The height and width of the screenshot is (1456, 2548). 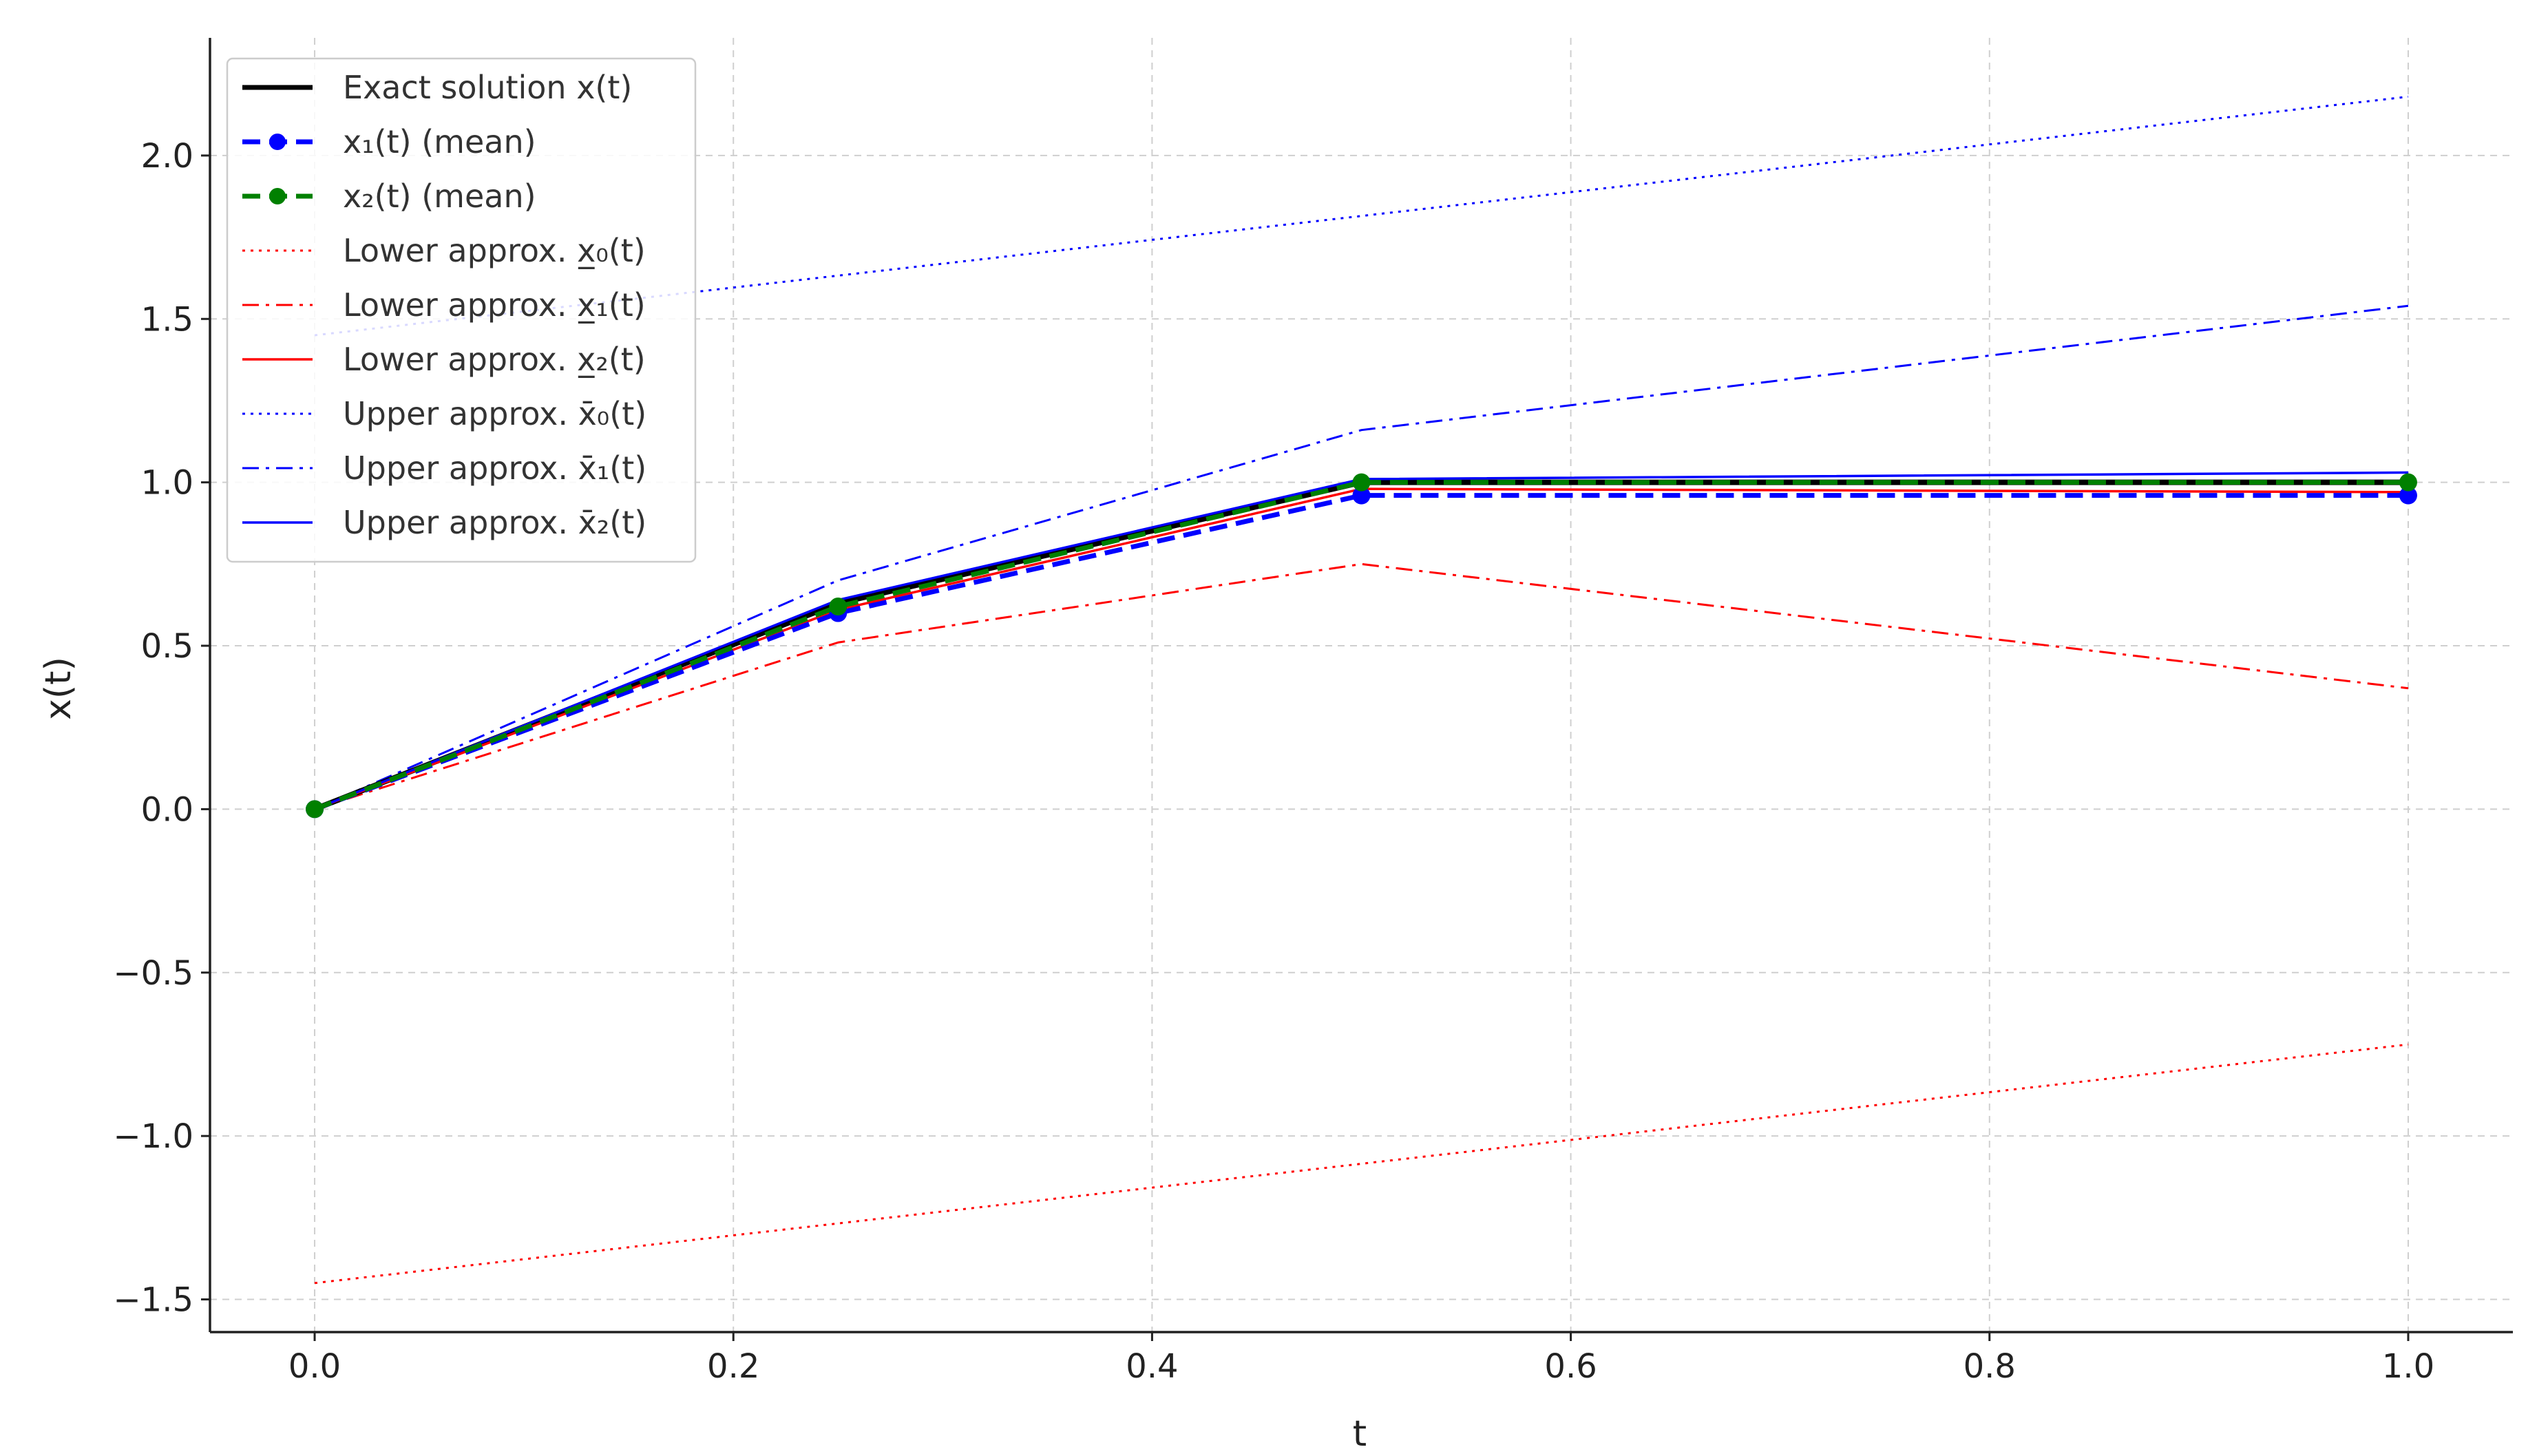 I want to click on series-3-line, so click(x=1361, y=686).